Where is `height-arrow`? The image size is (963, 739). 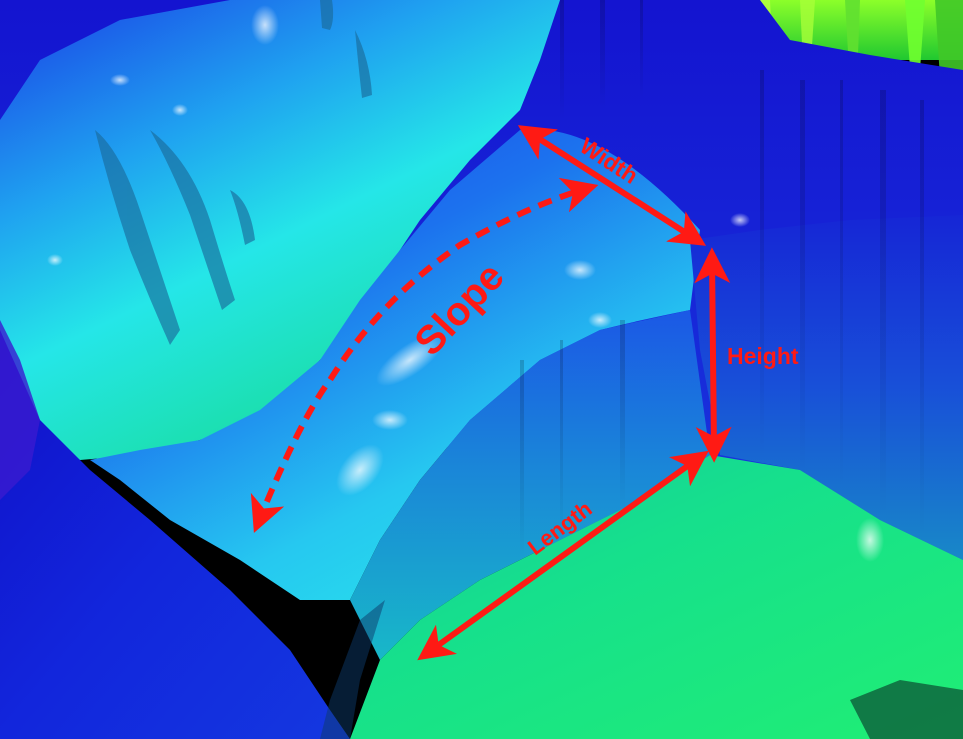
height-arrow is located at coordinates (713, 355).